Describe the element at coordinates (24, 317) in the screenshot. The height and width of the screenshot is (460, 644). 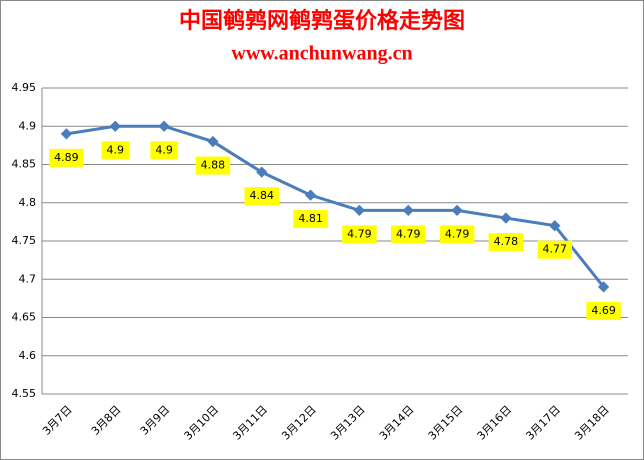
I see `y-tick-label: 4.65` at that location.